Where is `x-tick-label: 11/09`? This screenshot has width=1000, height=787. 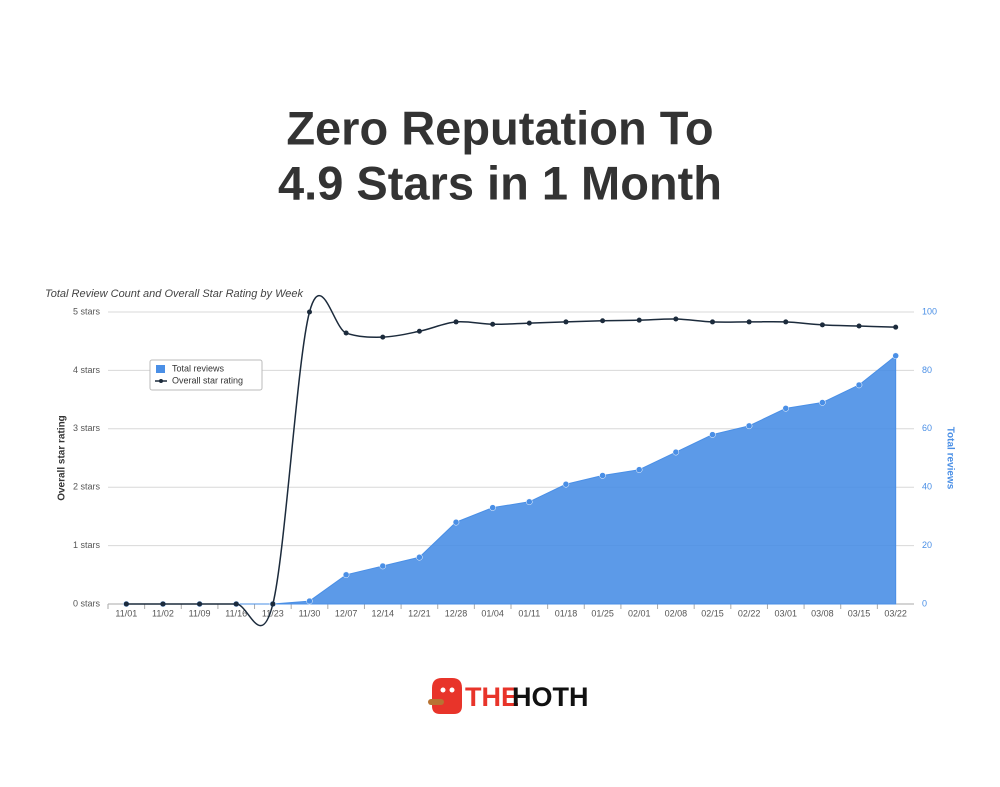
x-tick-label: 11/09 is located at coordinates (200, 613).